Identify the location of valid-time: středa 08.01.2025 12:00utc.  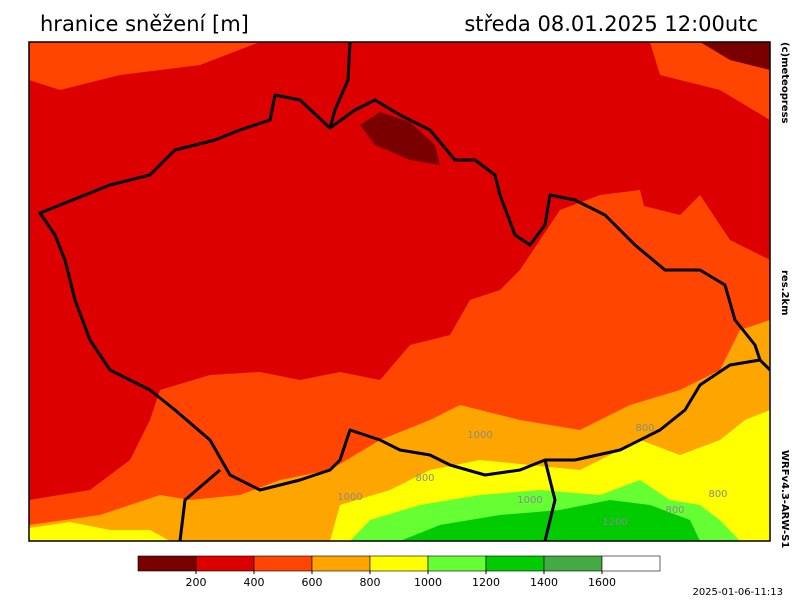
(611, 24).